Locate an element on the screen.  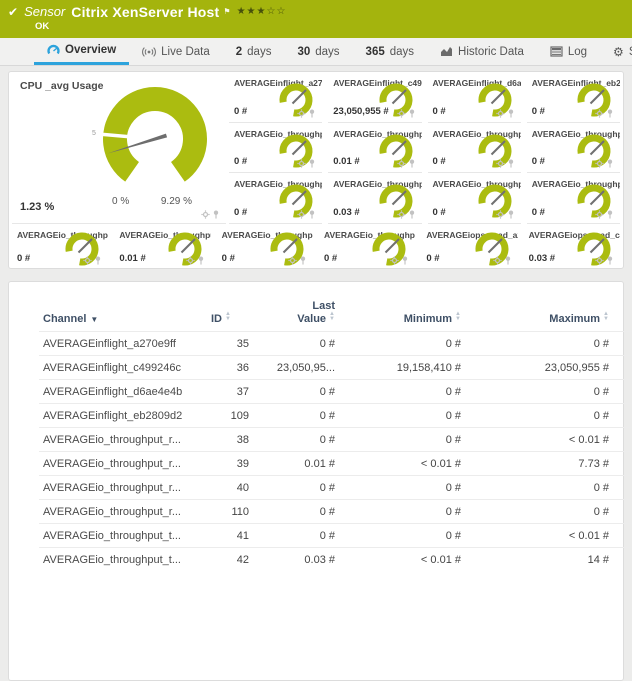
gauge-tile: AVERAGEinflight_d6ae4e4b 0 # is located at coordinates (474, 97).